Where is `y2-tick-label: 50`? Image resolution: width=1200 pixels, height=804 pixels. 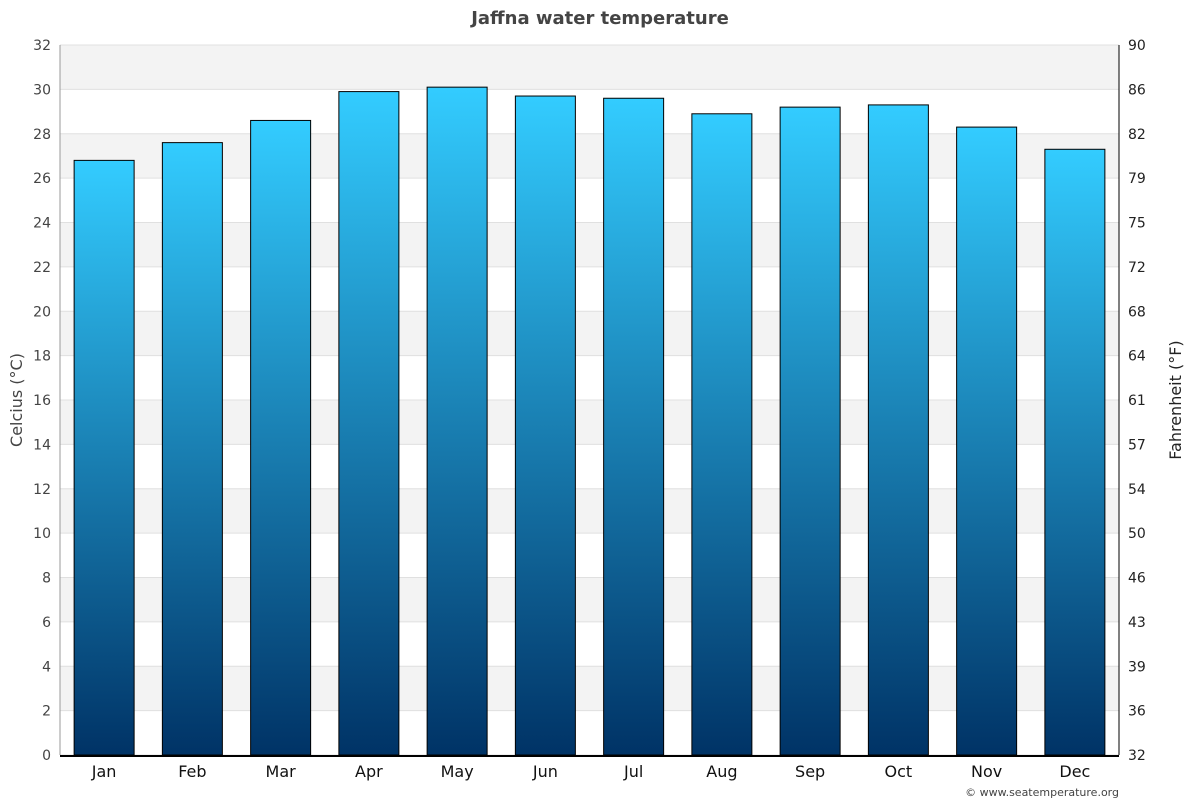
y2-tick-label: 50 is located at coordinates (1137, 534).